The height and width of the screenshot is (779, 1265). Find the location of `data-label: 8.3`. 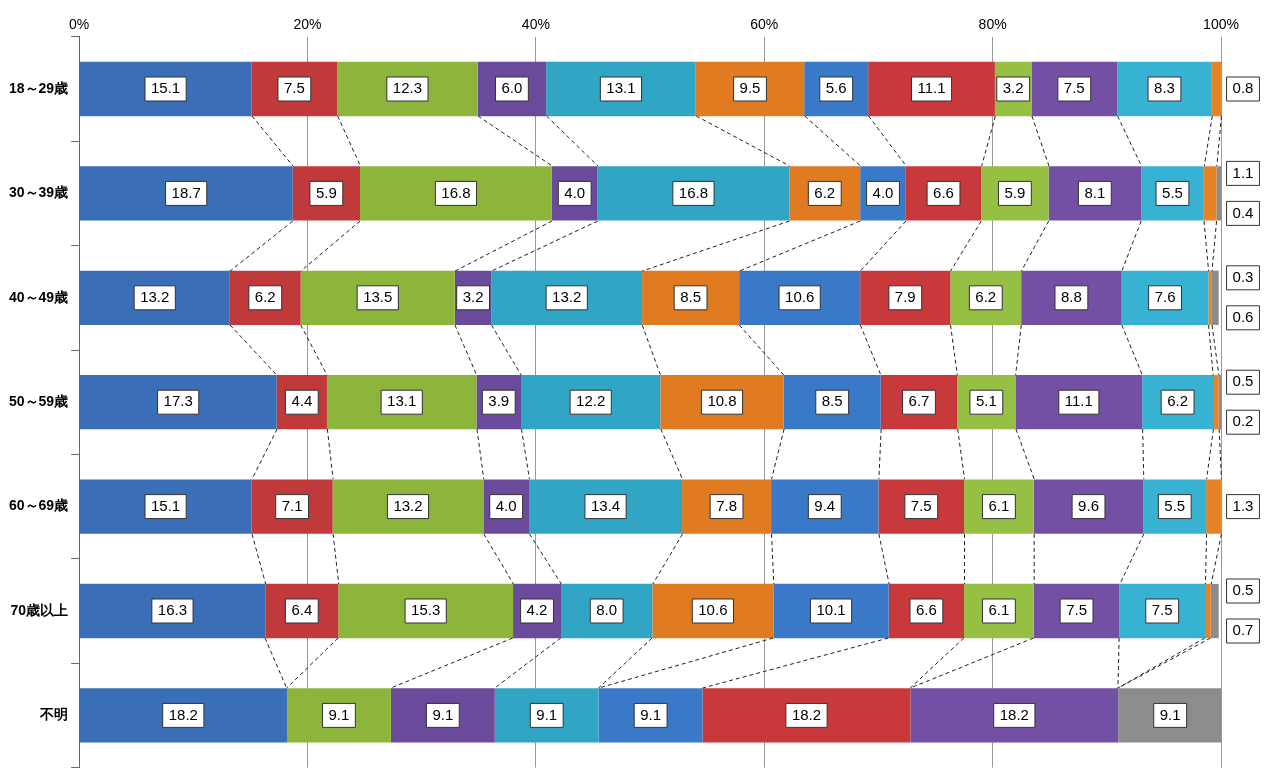

data-label: 8.3 is located at coordinates (1164, 88).